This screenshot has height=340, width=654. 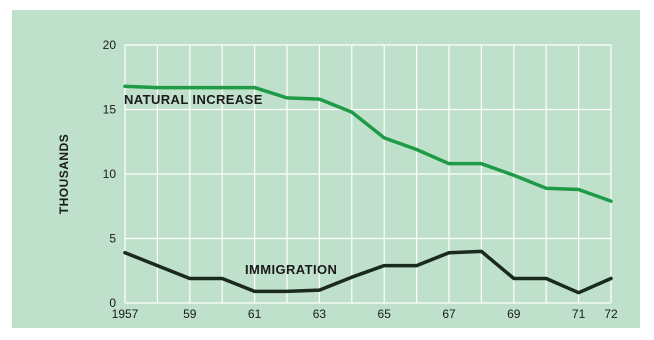 I want to click on series-label-natural-increase: NATURAL INCREASE, so click(x=193, y=99).